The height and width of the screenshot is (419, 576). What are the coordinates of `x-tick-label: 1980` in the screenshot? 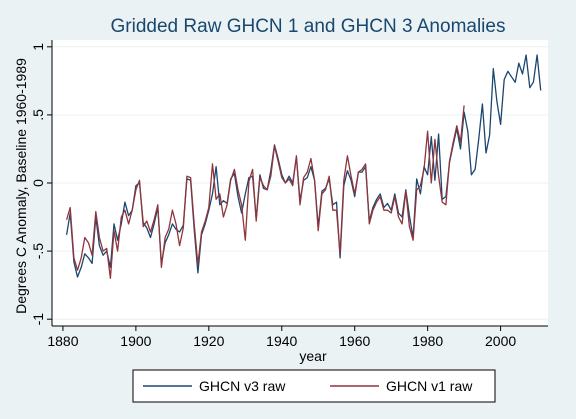 It's located at (427, 341).